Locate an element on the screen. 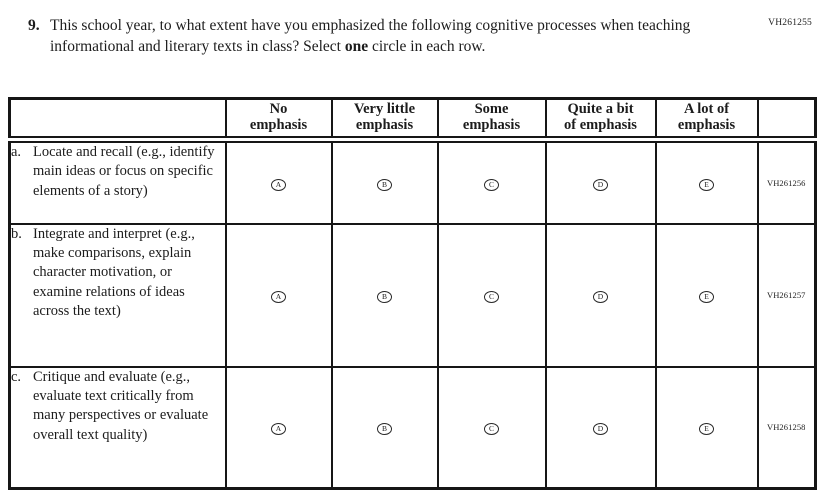 The height and width of the screenshot is (503, 822). col-header-line: Some is located at coordinates (491, 109).